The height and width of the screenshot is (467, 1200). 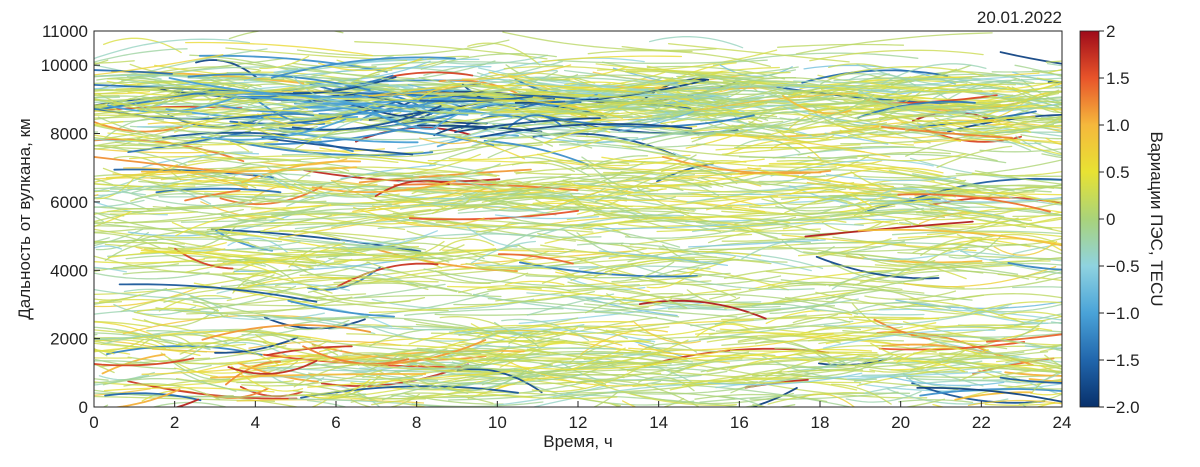 I want to click on colorbar-tick-label: −0.5, so click(x=1123, y=266).